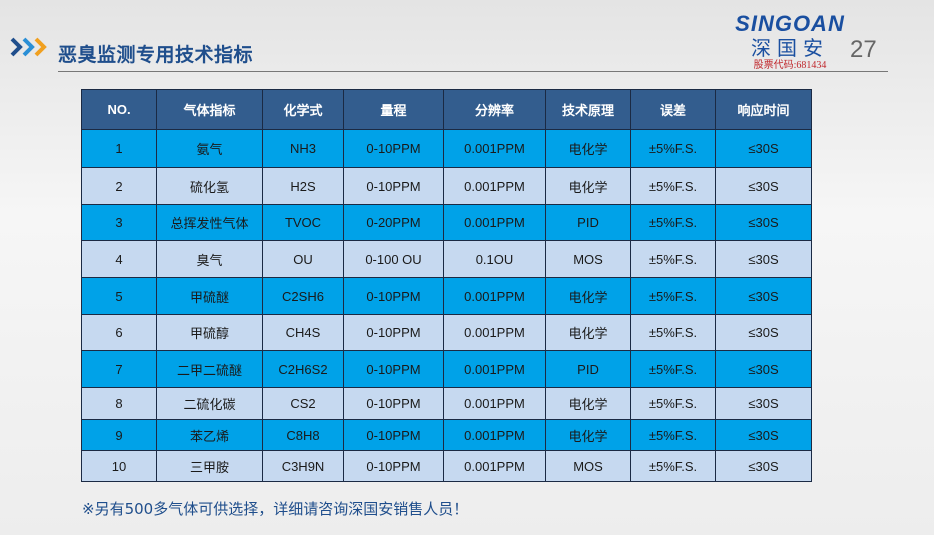 The height and width of the screenshot is (535, 934). Describe the element at coordinates (303, 369) in the screenshot. I see `table-cell: C2H6S2` at that location.